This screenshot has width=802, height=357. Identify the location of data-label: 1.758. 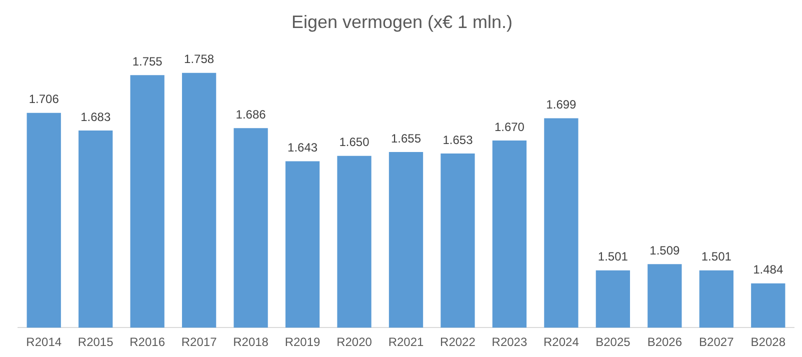
(199, 59).